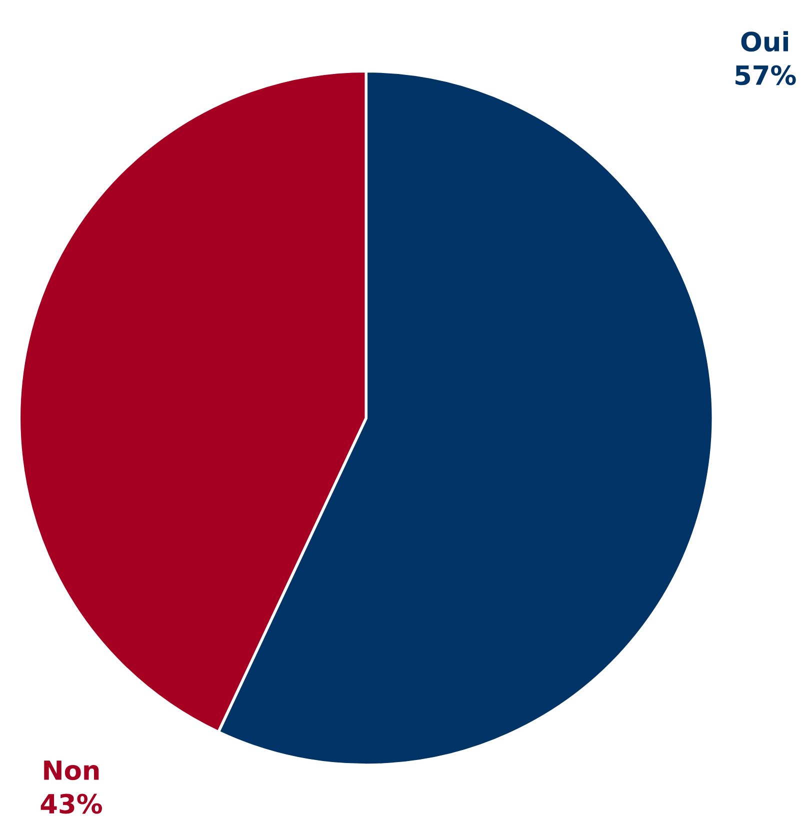  Describe the element at coordinates (71, 804) in the screenshot. I see `data-label: 43%` at that location.